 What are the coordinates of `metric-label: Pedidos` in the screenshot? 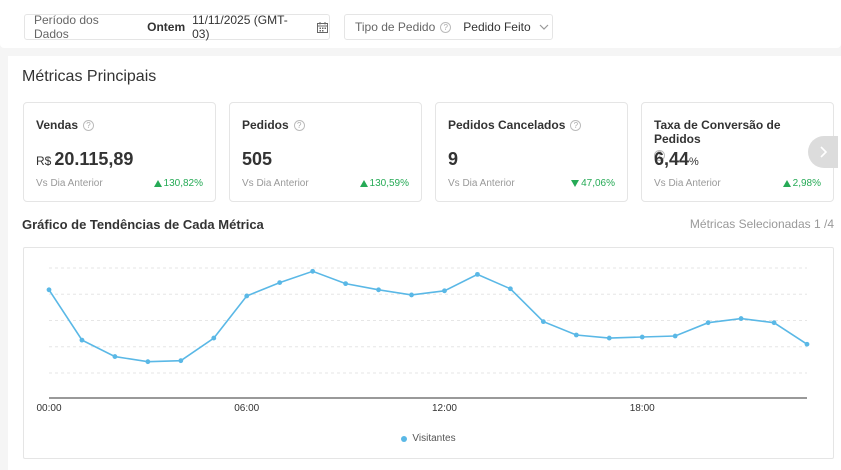 It's located at (265, 125).